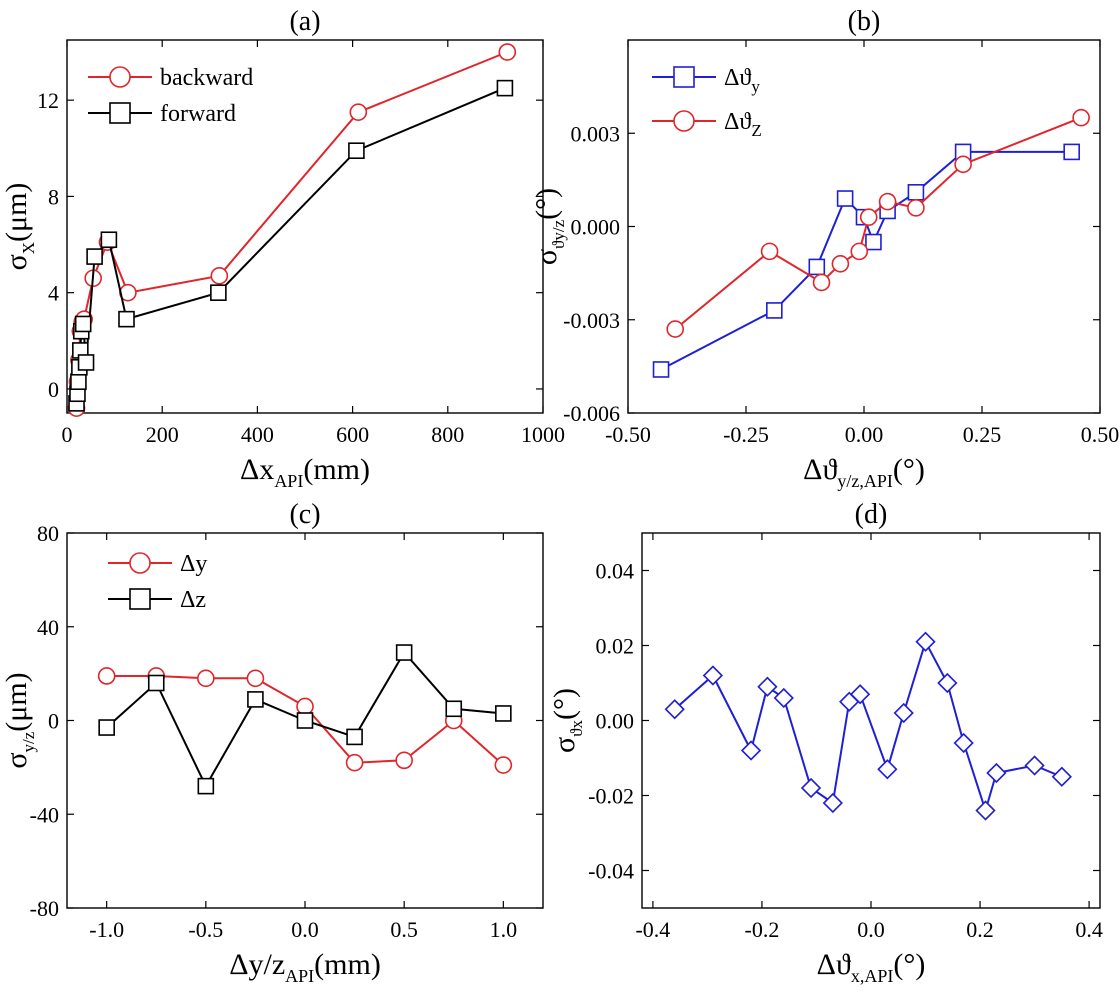  I want to click on y-axis-label: σϑy/z(°), so click(549, 226).